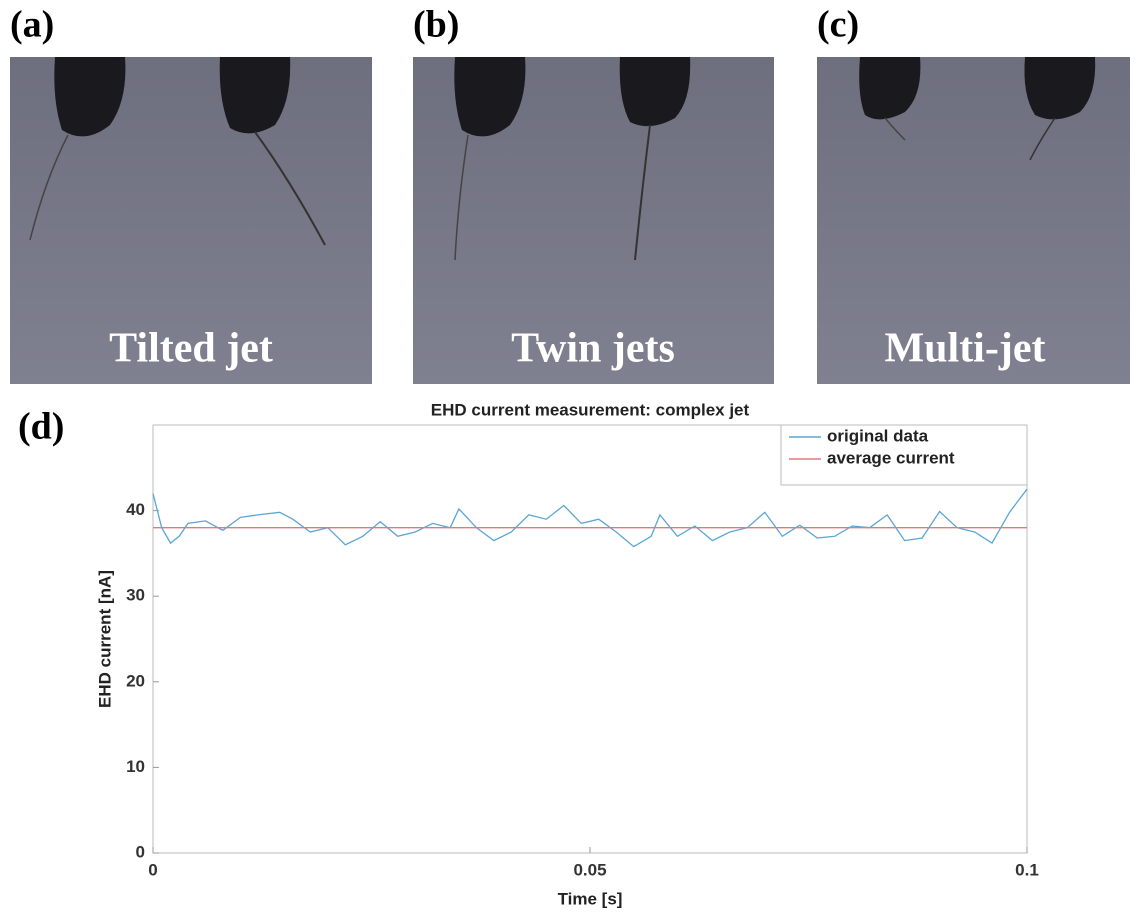 The height and width of the screenshot is (916, 1135). What do you see at coordinates (191, 220) in the screenshot?
I see `photo-a` at bounding box center [191, 220].